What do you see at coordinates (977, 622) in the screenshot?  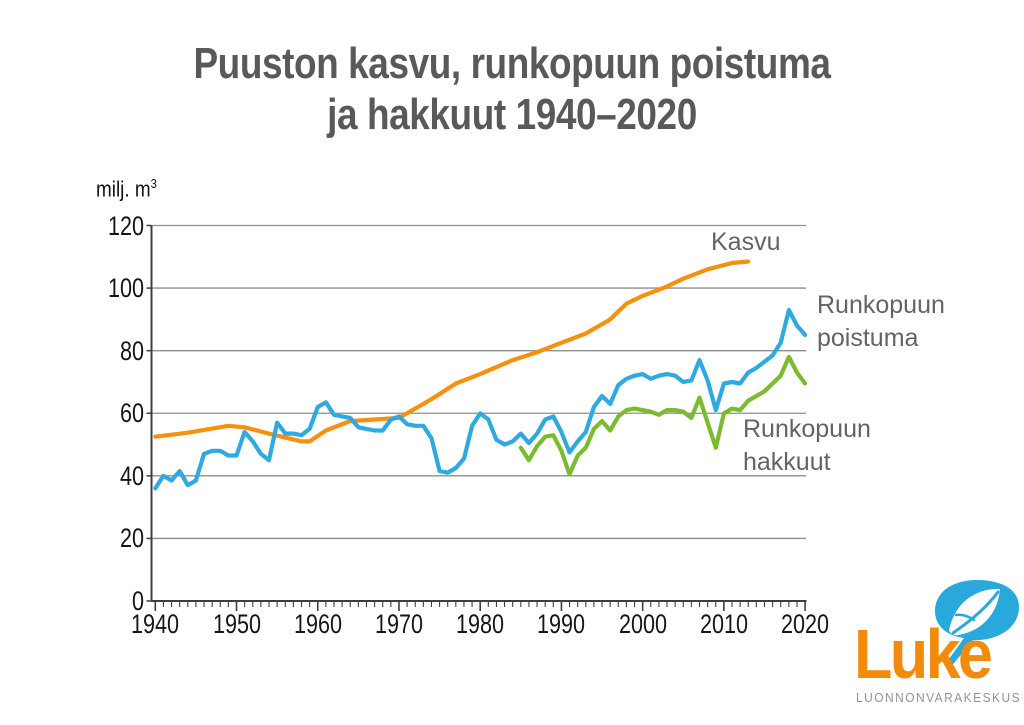 I see `luke-leaf-icon` at bounding box center [977, 622].